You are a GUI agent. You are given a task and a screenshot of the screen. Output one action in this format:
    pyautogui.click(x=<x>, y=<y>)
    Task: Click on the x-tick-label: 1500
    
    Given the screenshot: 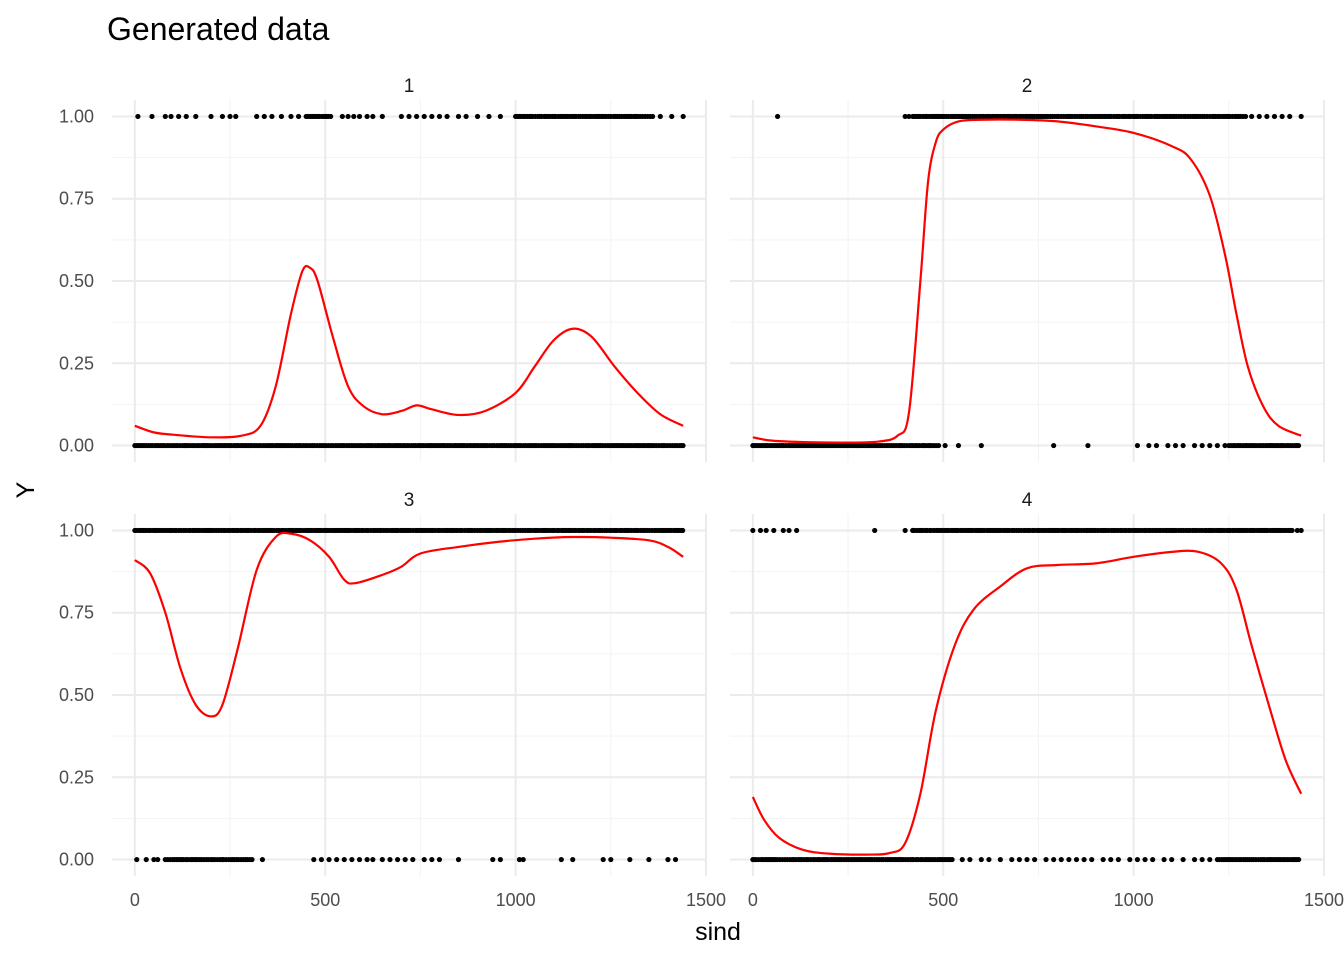 What is the action you would take?
    pyautogui.click(x=706, y=900)
    